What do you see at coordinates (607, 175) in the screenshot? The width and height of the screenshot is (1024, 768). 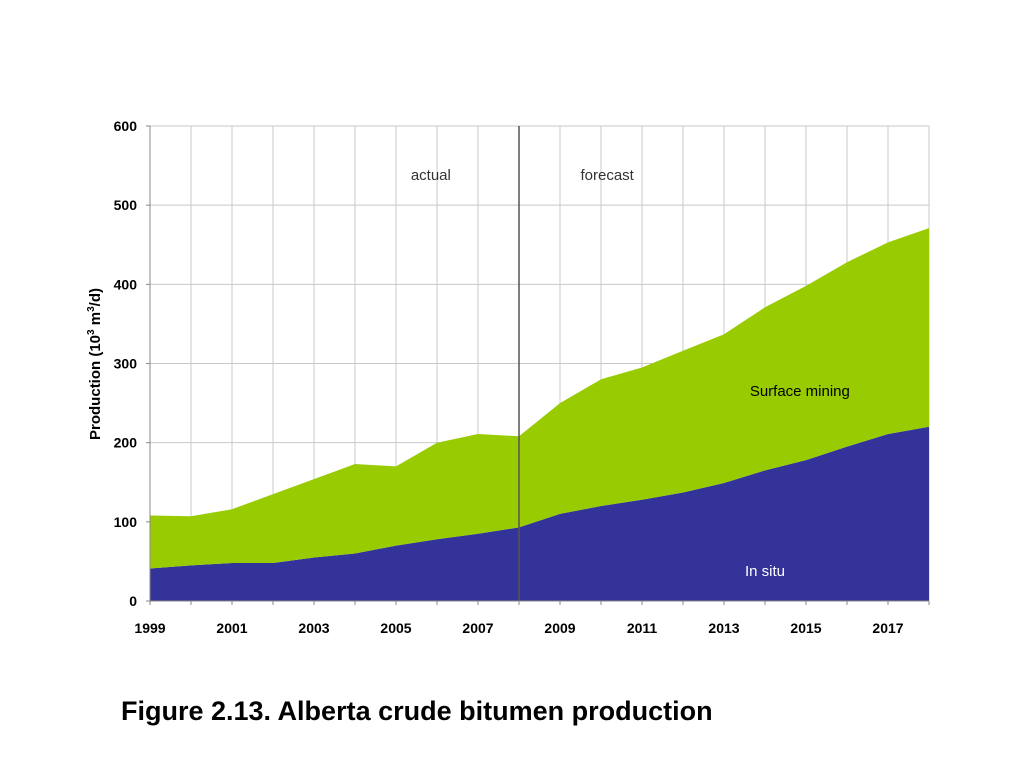 I see `annotation-forecast: forecast` at bounding box center [607, 175].